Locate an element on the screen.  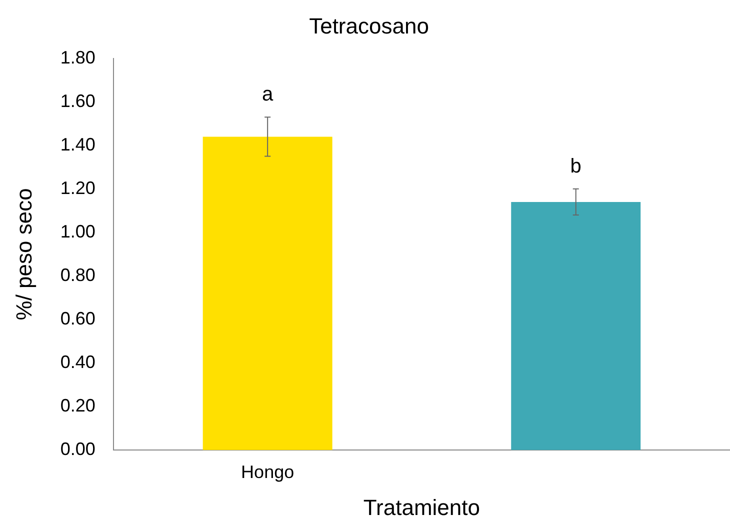
y-tick-label: 1.40 is located at coordinates (78, 144).